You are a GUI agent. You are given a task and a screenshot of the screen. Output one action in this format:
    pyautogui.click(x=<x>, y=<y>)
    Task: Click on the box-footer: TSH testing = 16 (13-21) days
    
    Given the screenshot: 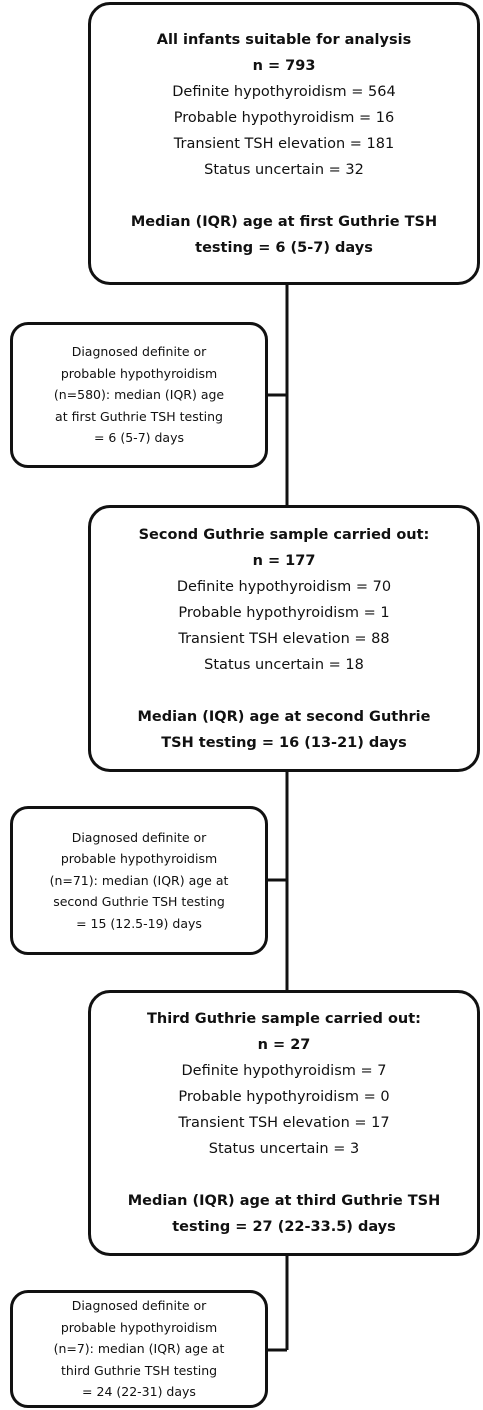 What is the action you would take?
    pyautogui.click(x=284, y=742)
    